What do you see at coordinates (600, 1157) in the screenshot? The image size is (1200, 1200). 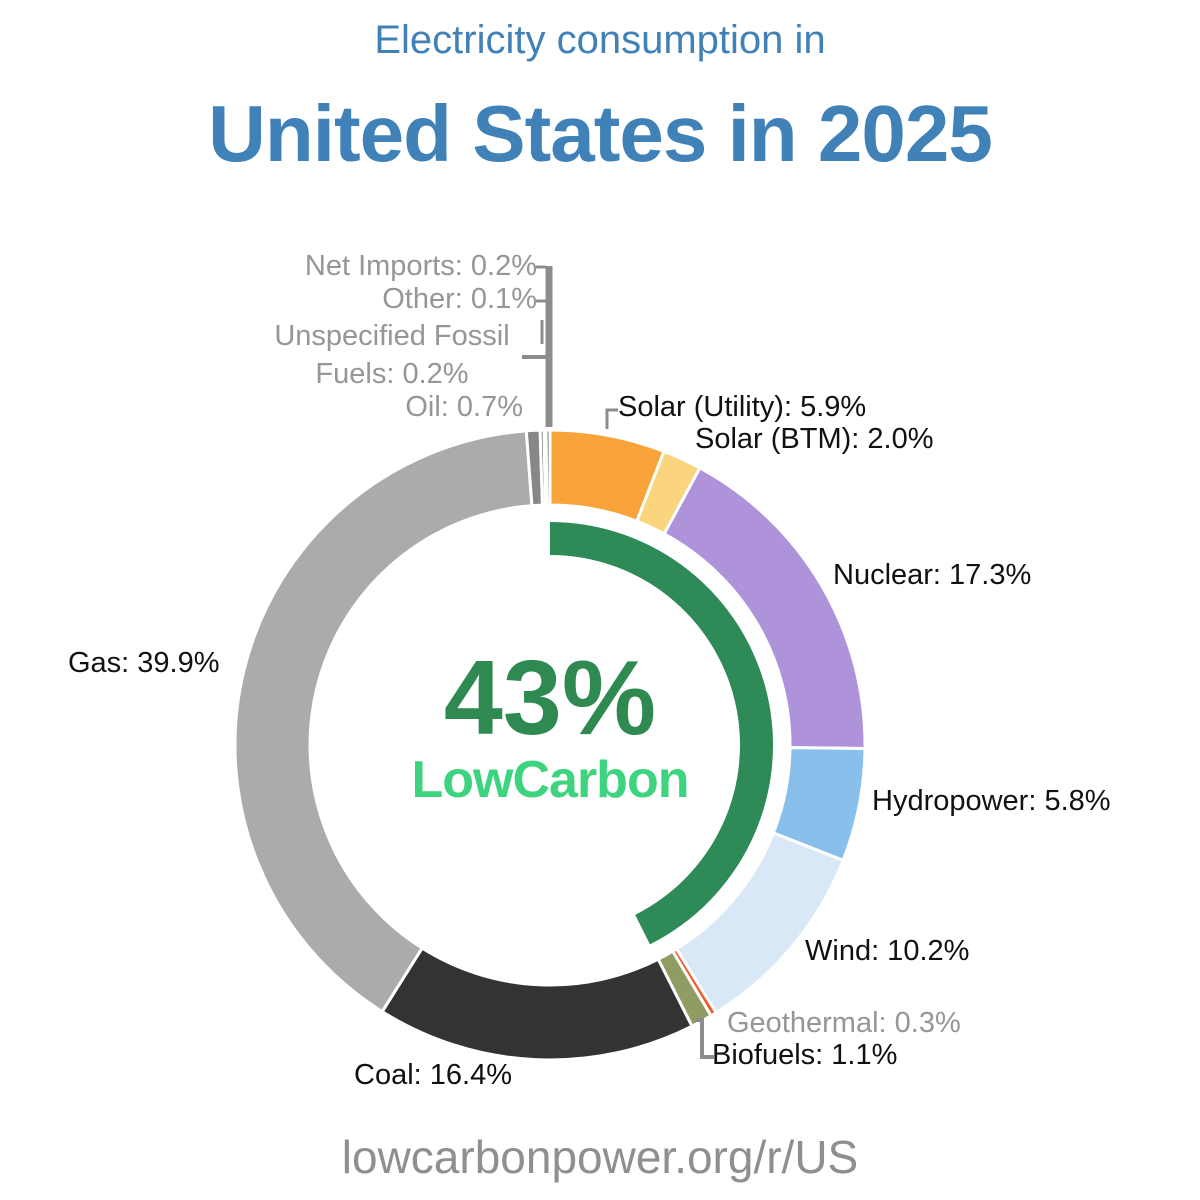 I see `footer-url: lowcarbonpower.org/r/US` at bounding box center [600, 1157].